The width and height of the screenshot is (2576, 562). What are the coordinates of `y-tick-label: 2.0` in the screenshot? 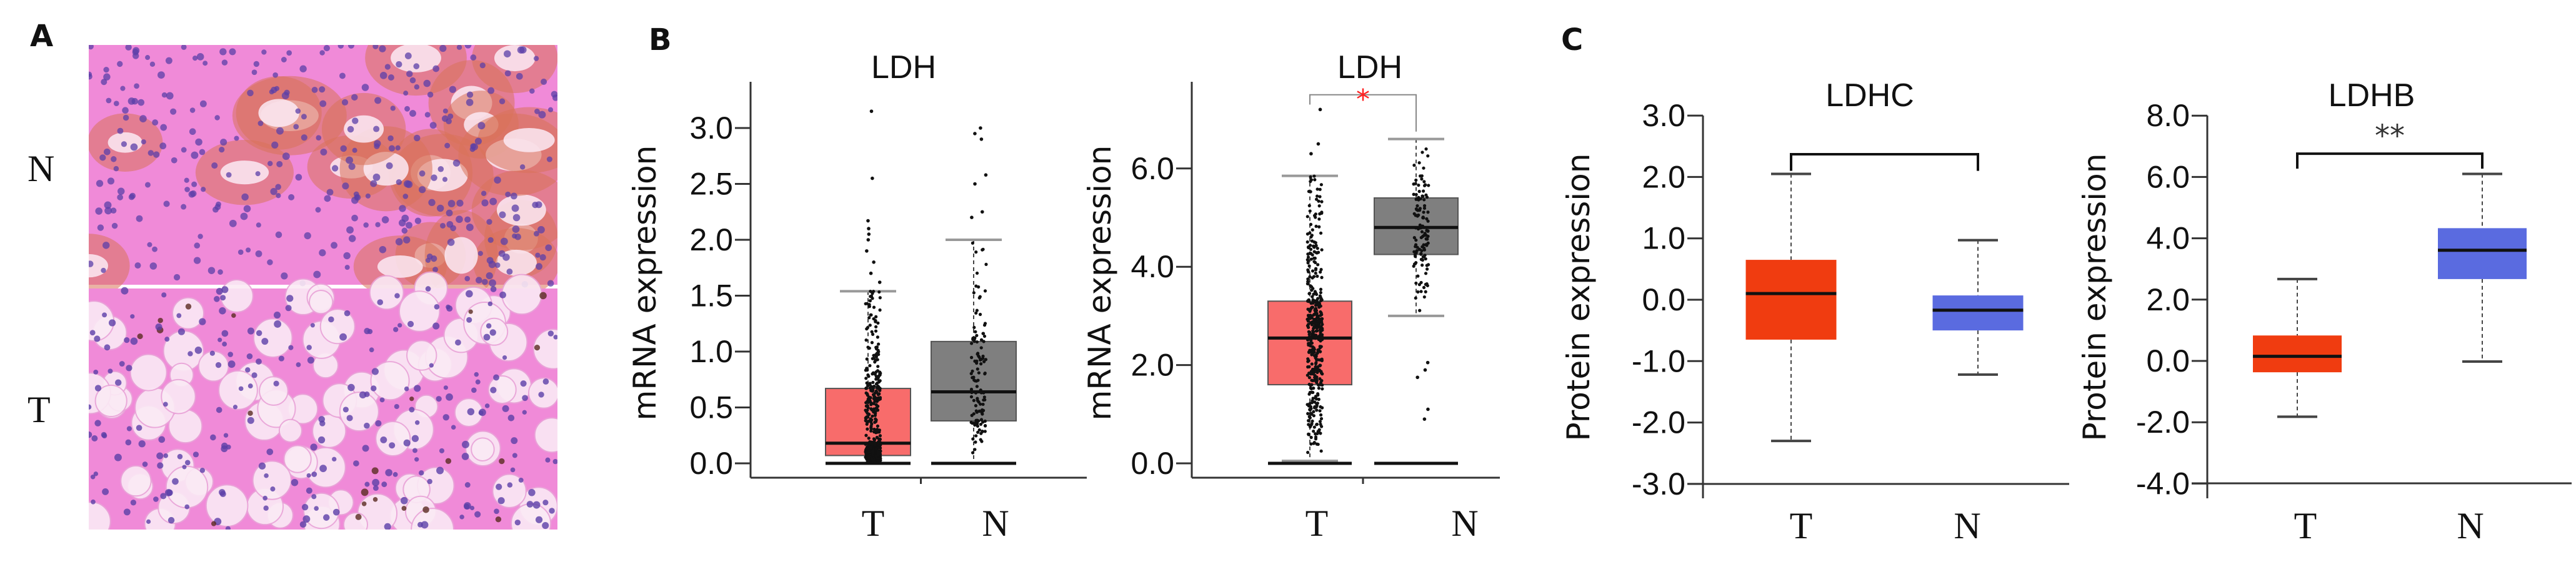 It's located at (2168, 299).